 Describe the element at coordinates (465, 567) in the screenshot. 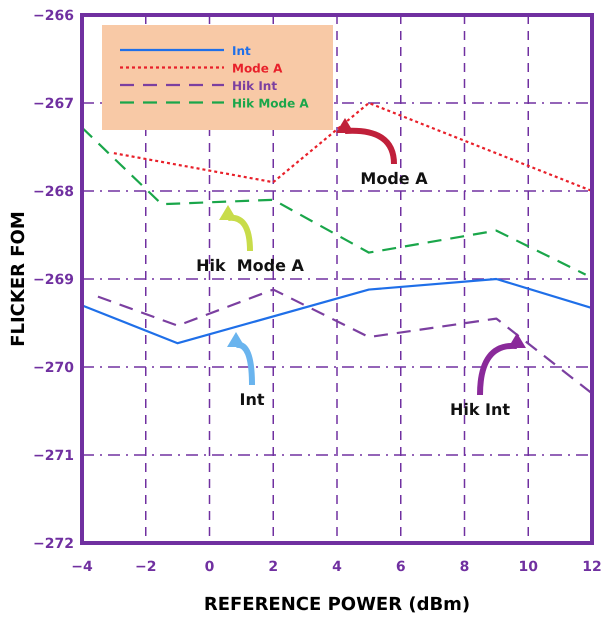

I see `x-tick-label: 8` at that location.